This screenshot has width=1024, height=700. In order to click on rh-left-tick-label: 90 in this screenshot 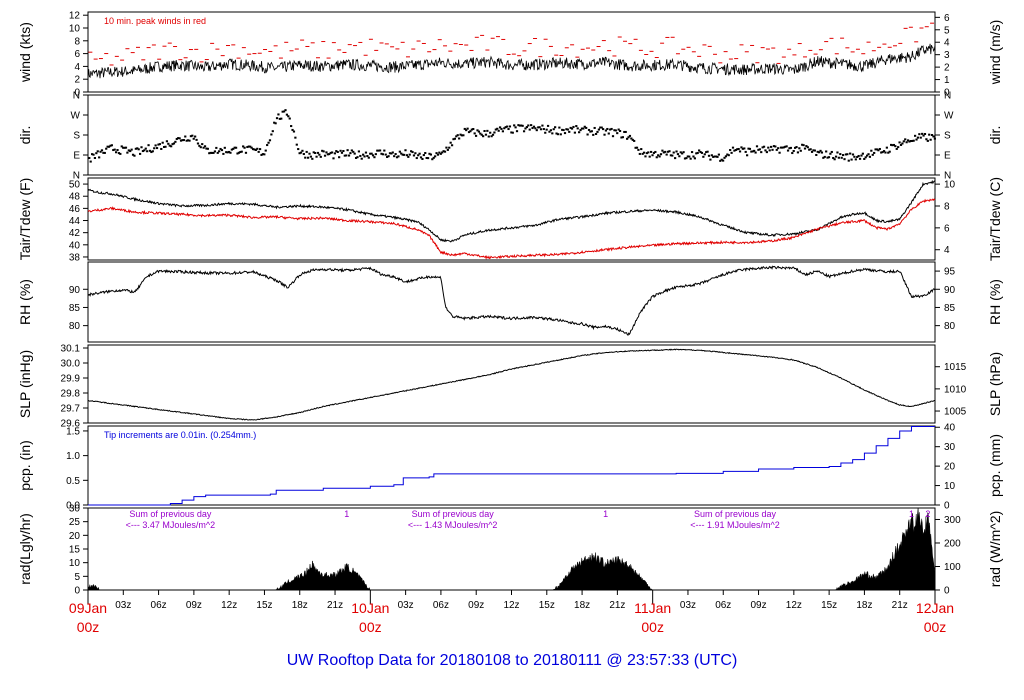, I will do `click(75, 290)`.